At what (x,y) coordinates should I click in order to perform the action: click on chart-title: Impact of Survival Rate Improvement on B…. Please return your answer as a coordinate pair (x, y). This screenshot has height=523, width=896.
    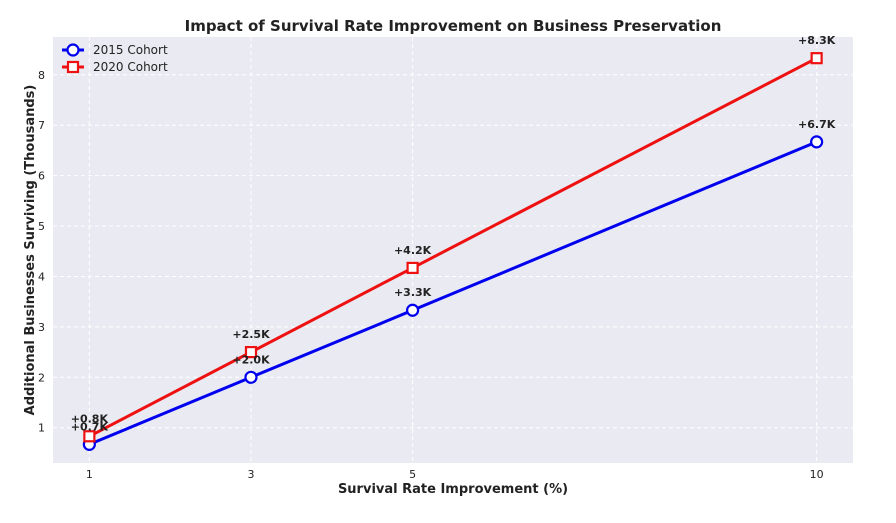
    Looking at the image, I should click on (453, 26).